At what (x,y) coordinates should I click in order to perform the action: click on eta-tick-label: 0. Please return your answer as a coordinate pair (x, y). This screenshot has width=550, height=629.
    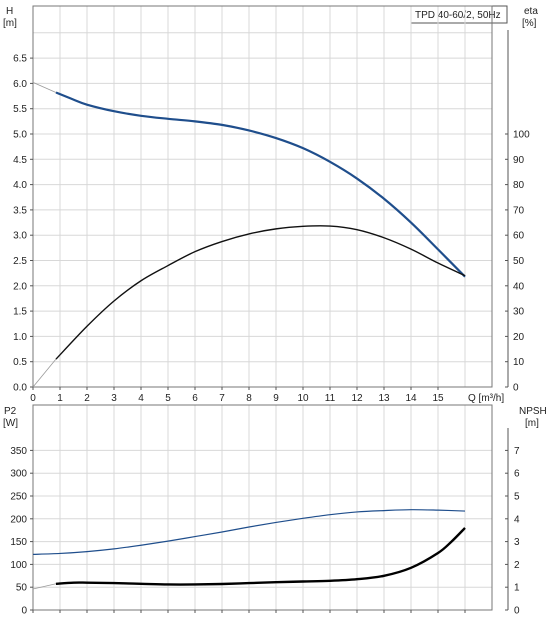
    Looking at the image, I should click on (516, 388).